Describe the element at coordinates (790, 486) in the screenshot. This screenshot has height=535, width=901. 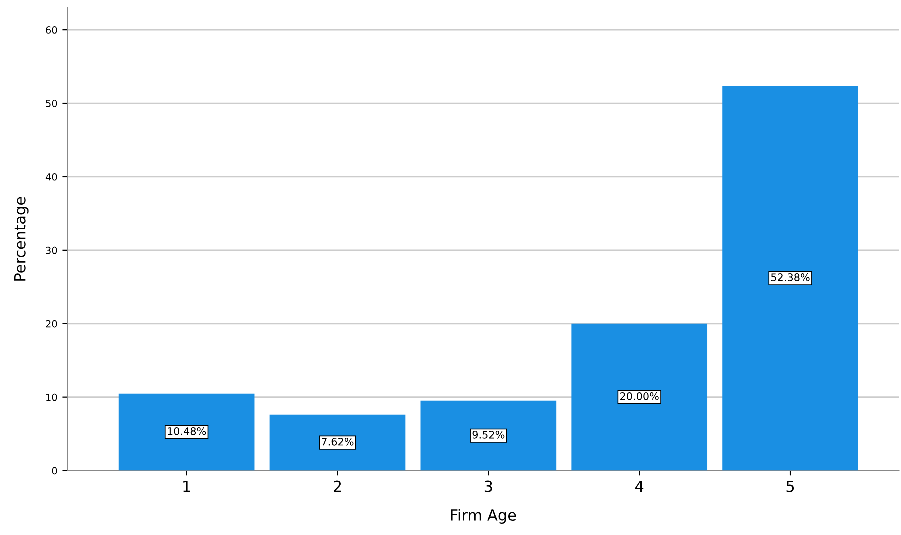
I see `x-tick-label: 5` at that location.